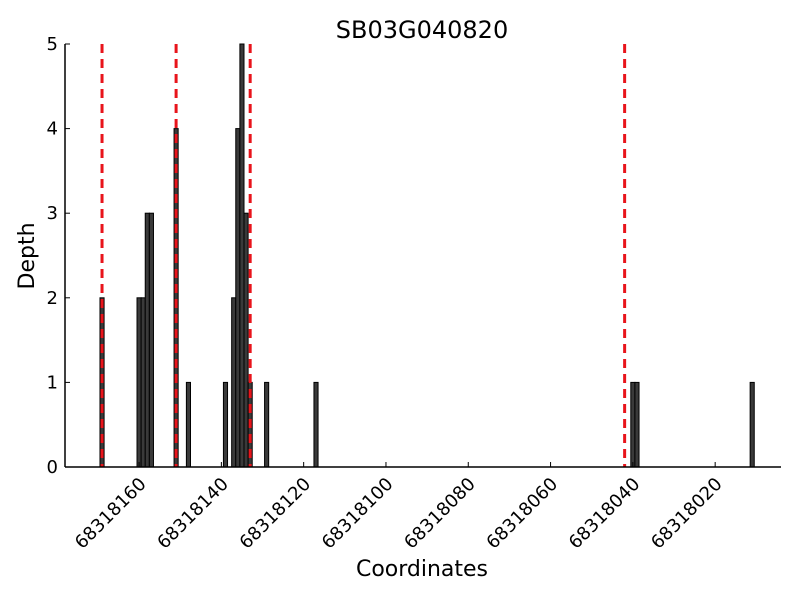 This screenshot has height=600, width=800. Describe the element at coordinates (52, 467) in the screenshot. I see `y-tick-label-0: 0` at that location.